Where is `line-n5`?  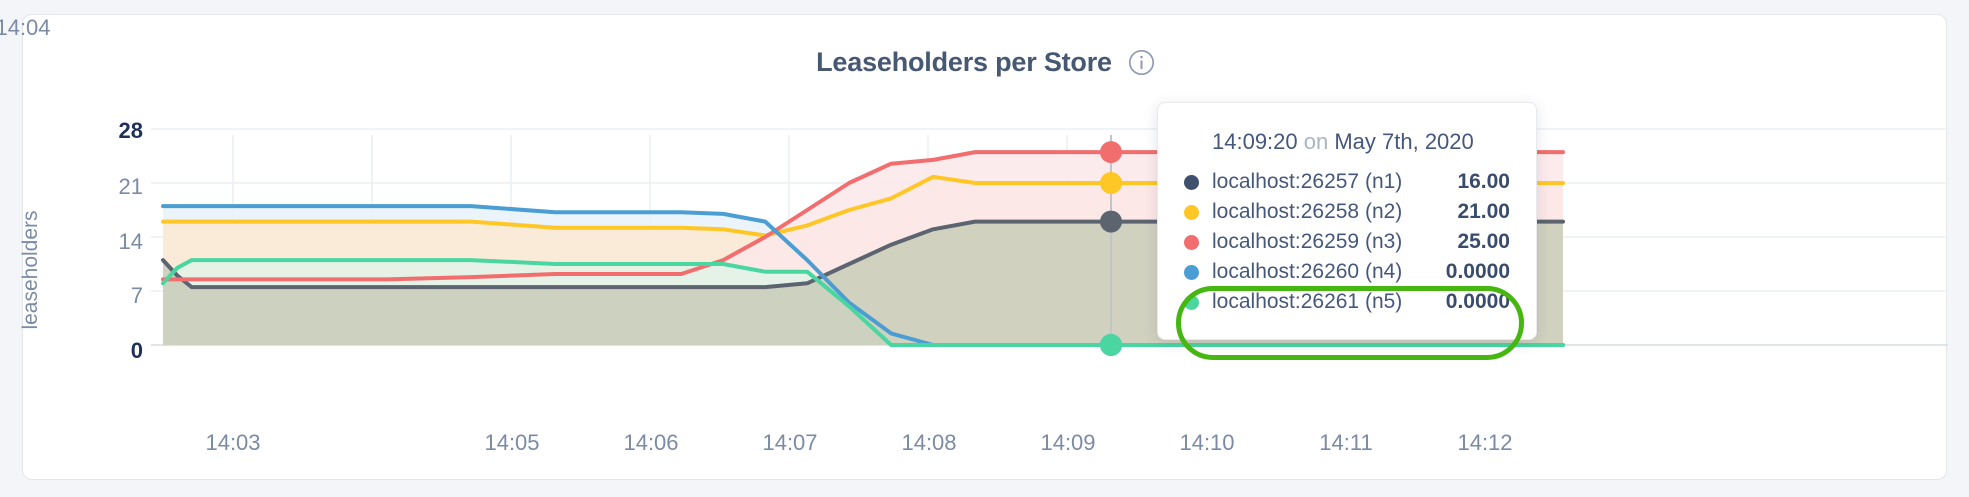
line-n5 is located at coordinates (863, 302).